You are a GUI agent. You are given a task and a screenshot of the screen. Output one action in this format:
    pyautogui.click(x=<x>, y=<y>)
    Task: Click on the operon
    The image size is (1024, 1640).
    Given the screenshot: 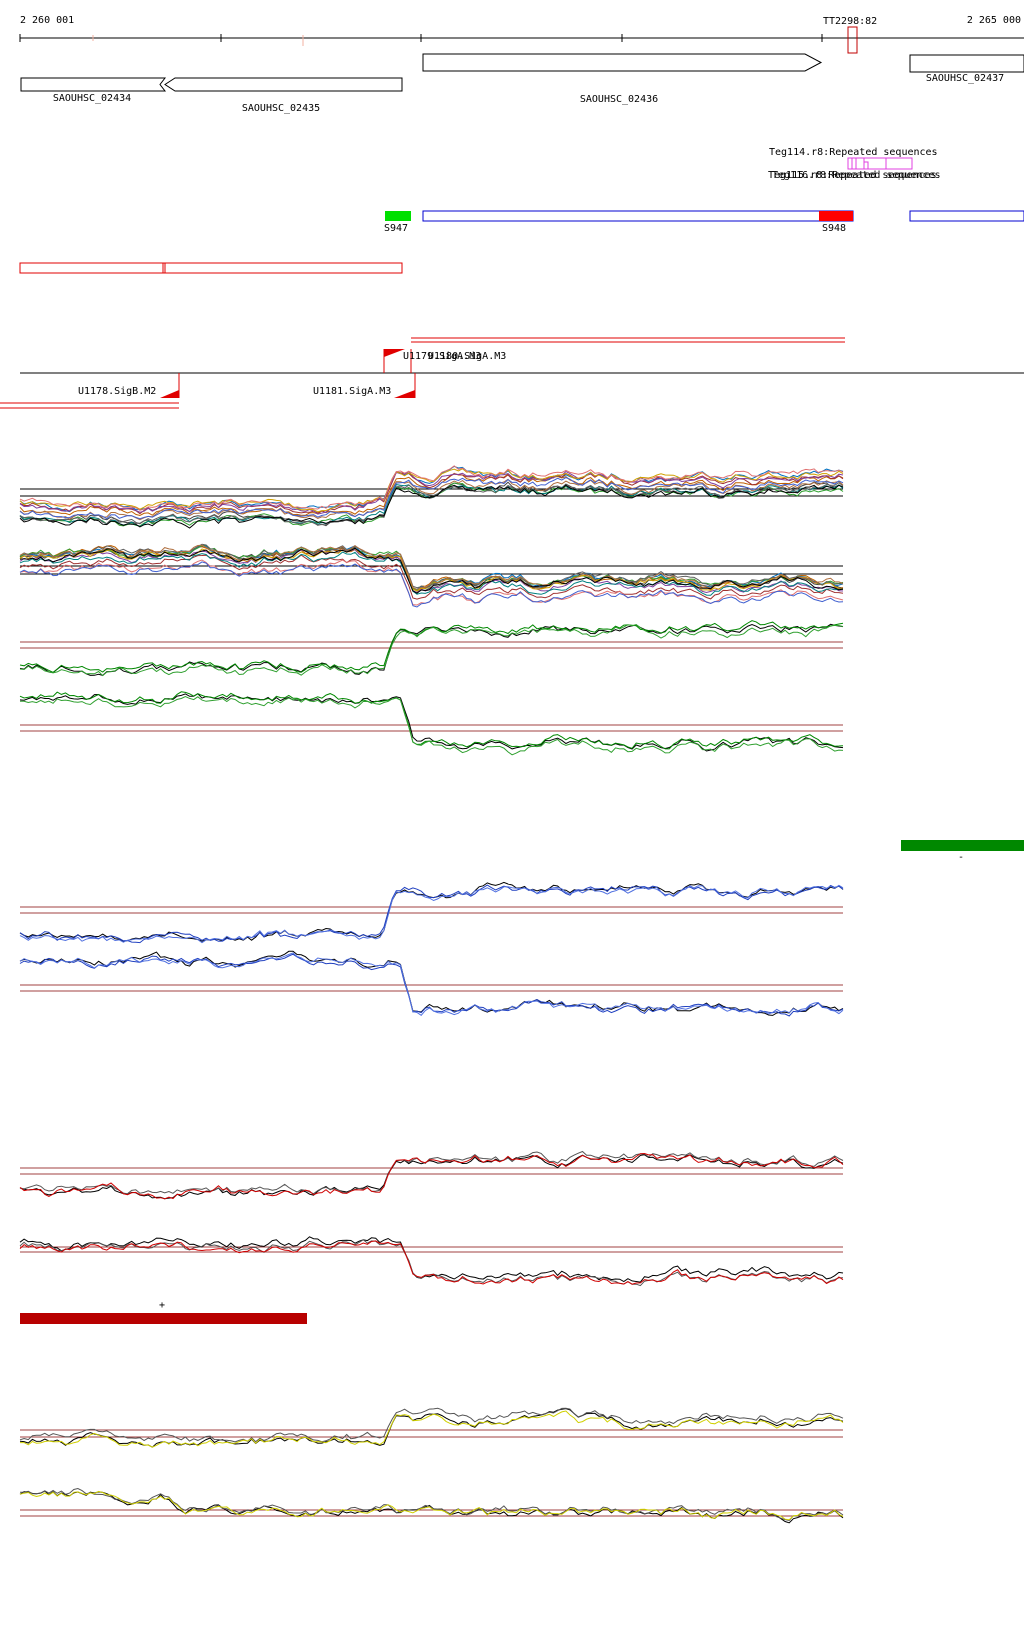 What is the action you would take?
    pyautogui.click(x=211, y=268)
    